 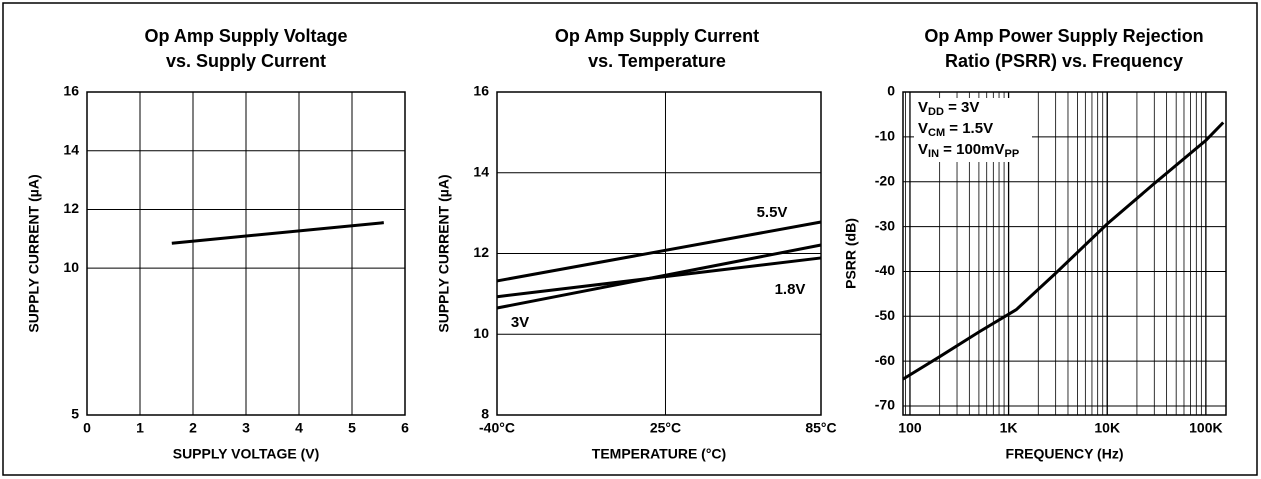 What do you see at coordinates (1065, 454) in the screenshot?
I see `x-axis-label: FREQUENCY (Hz)` at bounding box center [1065, 454].